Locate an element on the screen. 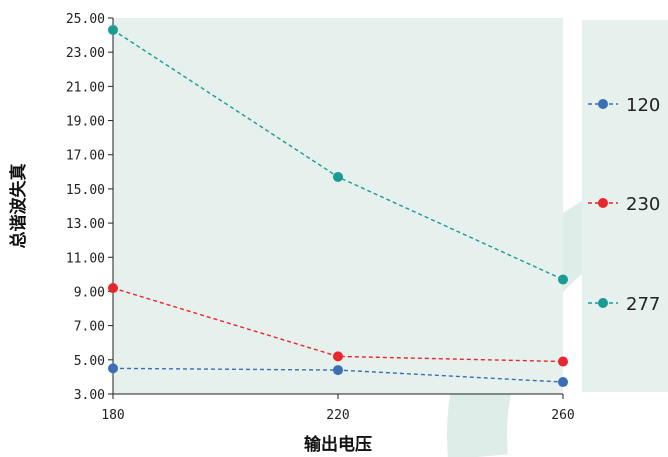 Image resolution: width=668 pixels, height=457 pixels. legend-panel is located at coordinates (625, 206).